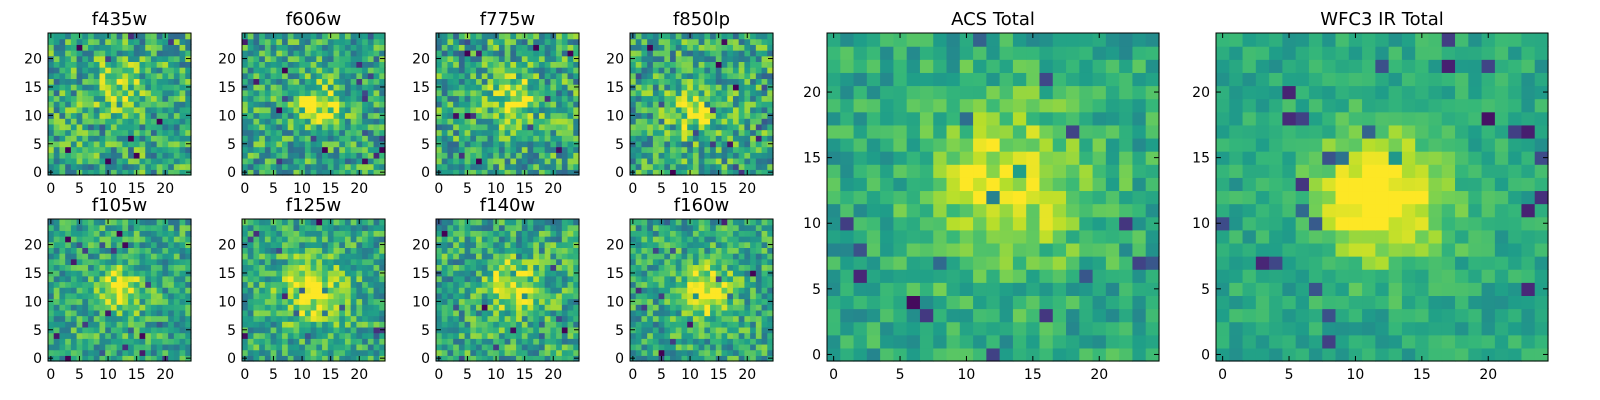 This screenshot has width=1600, height=400. What do you see at coordinates (33, 246) in the screenshot?
I see `y-tick-label: 20` at bounding box center [33, 246].